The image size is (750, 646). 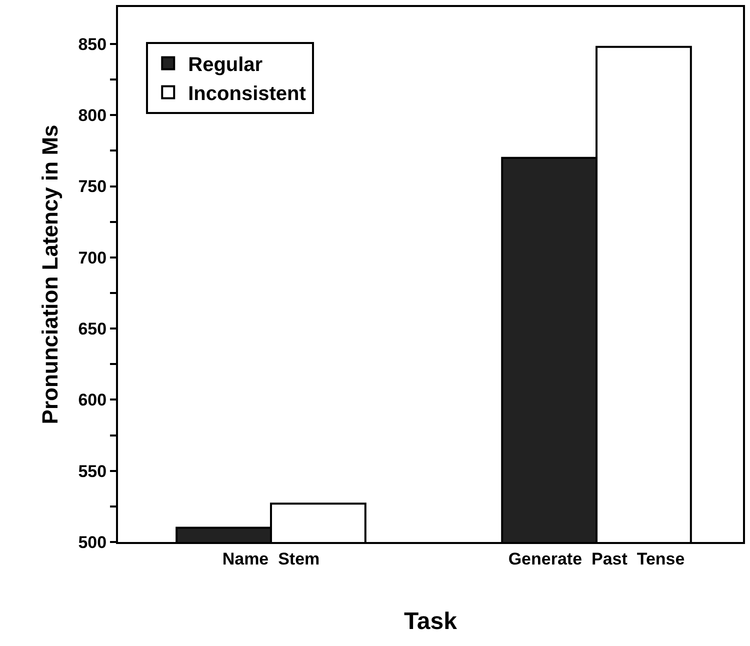 I want to click on y-axis-title: Pronunciation Latency in Ms, so click(x=50, y=274).